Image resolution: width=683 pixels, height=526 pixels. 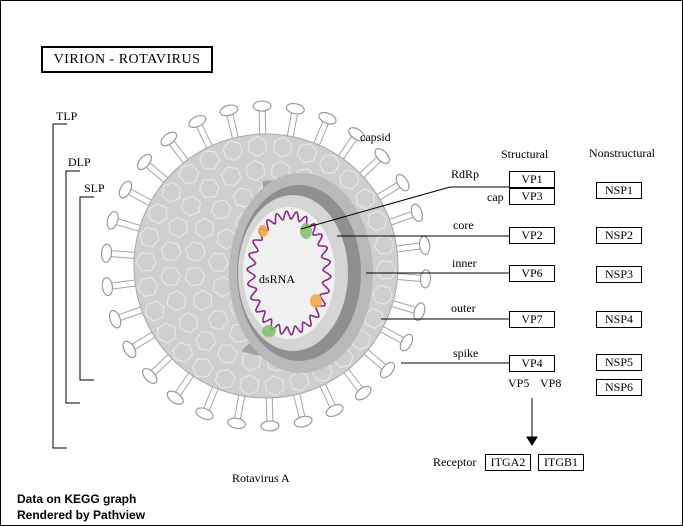 What do you see at coordinates (619, 387) in the screenshot?
I see `nsp6-node: NSP6` at bounding box center [619, 387].